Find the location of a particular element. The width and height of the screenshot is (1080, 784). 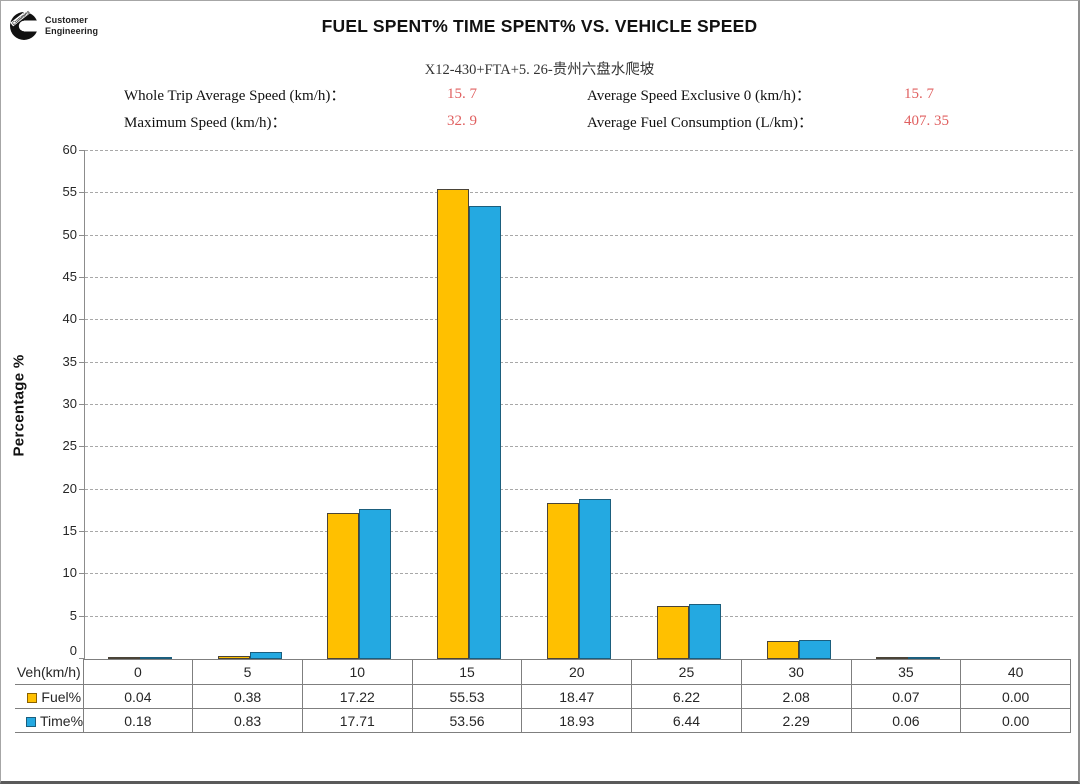

legend-swatch-time-icon is located at coordinates (31, 721).